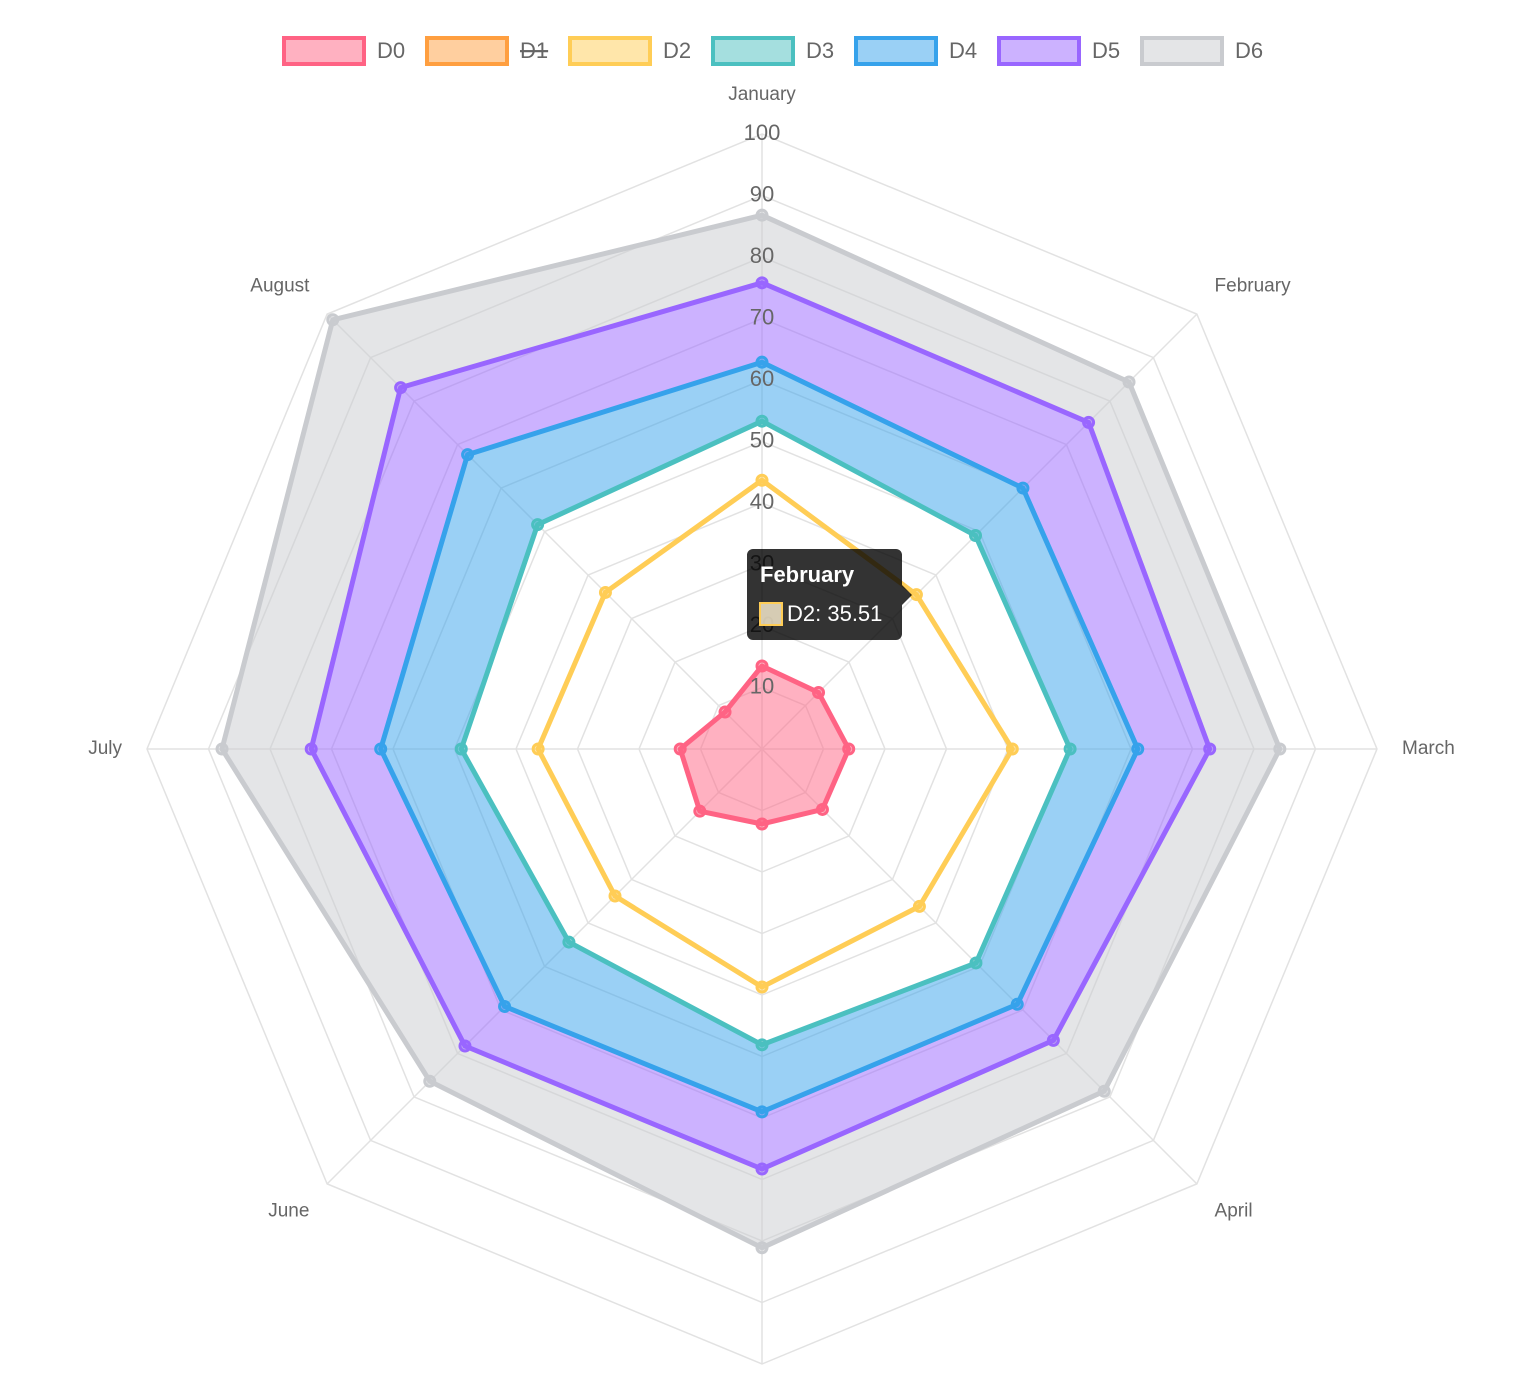  Describe the element at coordinates (288, 1210) in the screenshot. I see `point-label: June` at that location.